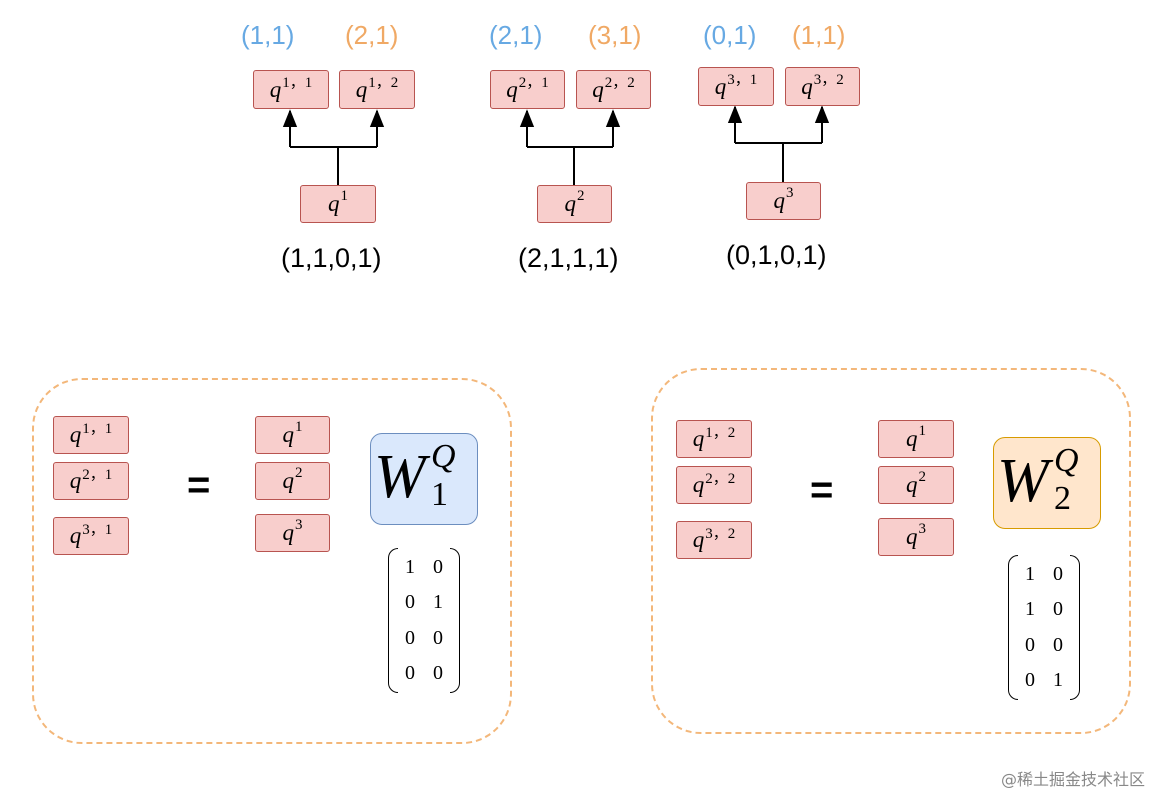 The image size is (1165, 810). What do you see at coordinates (613, 89) in the screenshot?
I see `node-q2-2: q 2，2` at bounding box center [613, 89].